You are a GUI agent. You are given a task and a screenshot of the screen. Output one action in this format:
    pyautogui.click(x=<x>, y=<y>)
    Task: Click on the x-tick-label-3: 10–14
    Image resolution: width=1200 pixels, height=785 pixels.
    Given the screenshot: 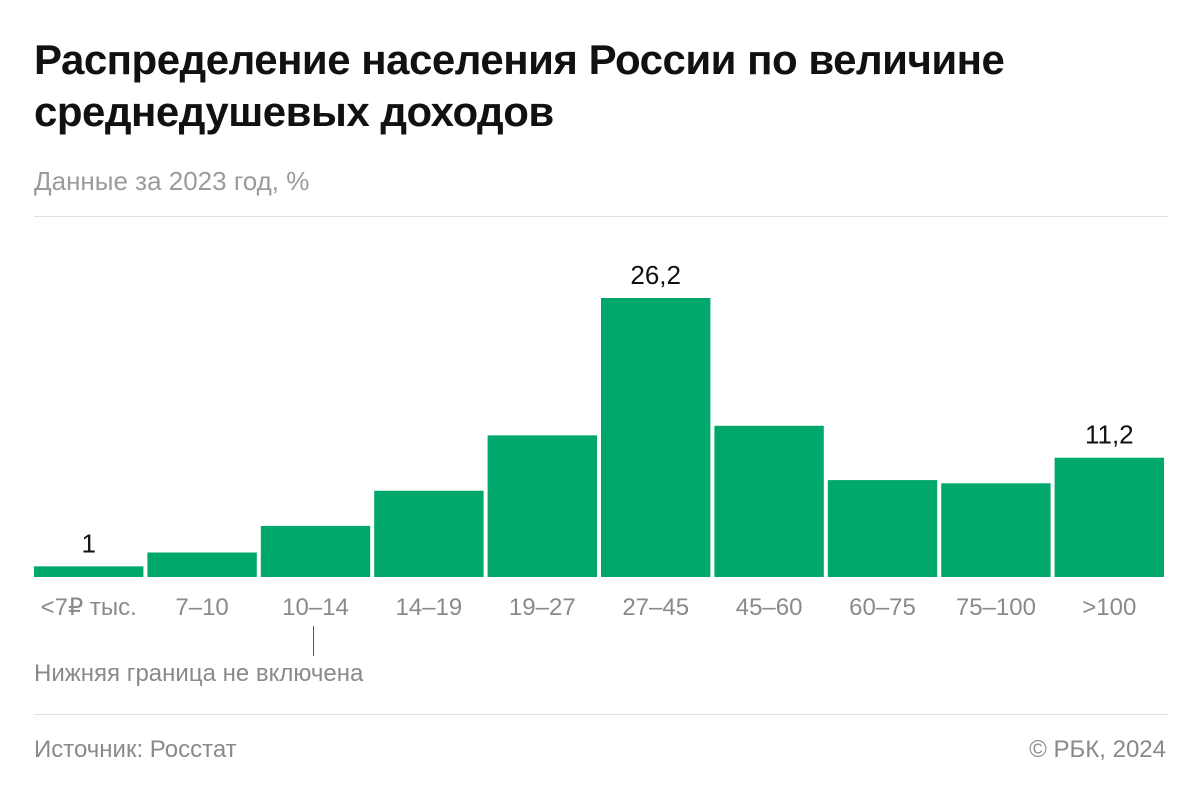 What is the action you would take?
    pyautogui.click(x=315, y=607)
    